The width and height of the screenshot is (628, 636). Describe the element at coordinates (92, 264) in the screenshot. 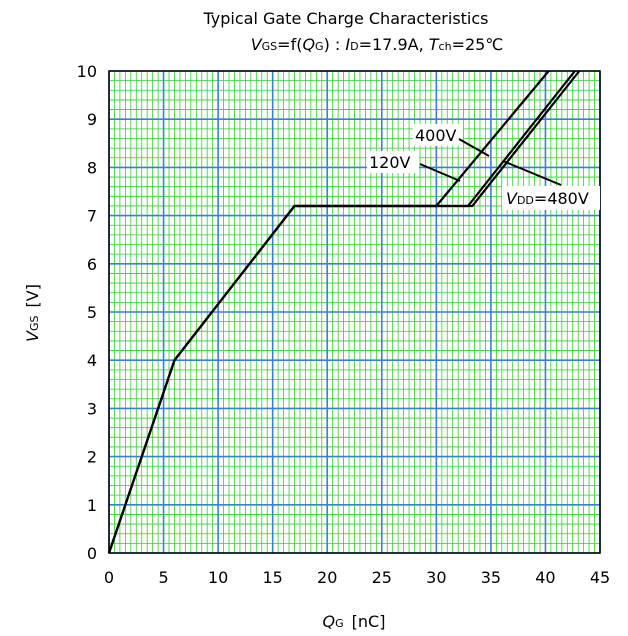

I see `y-tick-label: 6` at that location.